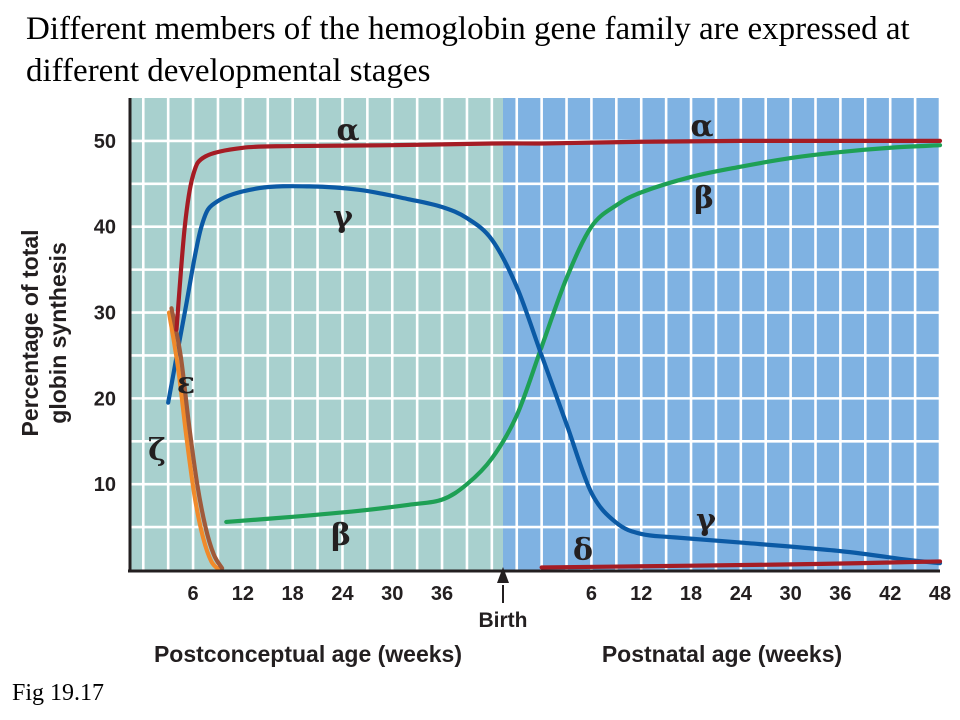  I want to click on birth-arrow-icon, so click(503, 585).